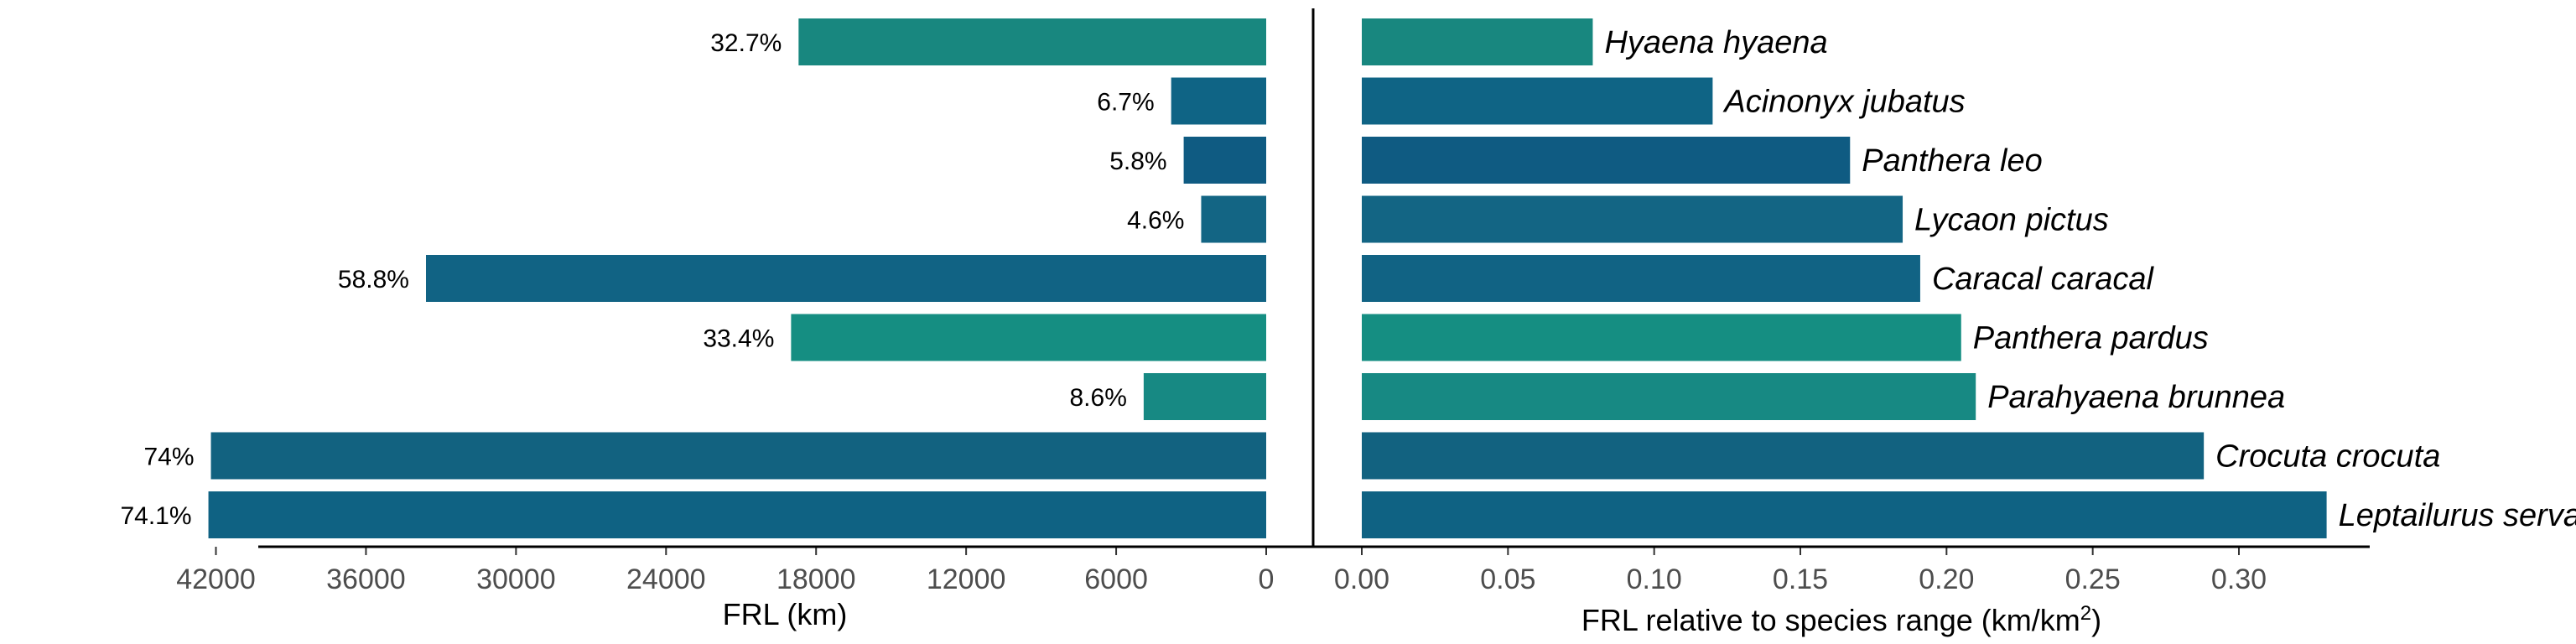 The width and height of the screenshot is (2576, 644). What do you see at coordinates (2091, 338) in the screenshot?
I see `species-label: Panthera pardus` at bounding box center [2091, 338].